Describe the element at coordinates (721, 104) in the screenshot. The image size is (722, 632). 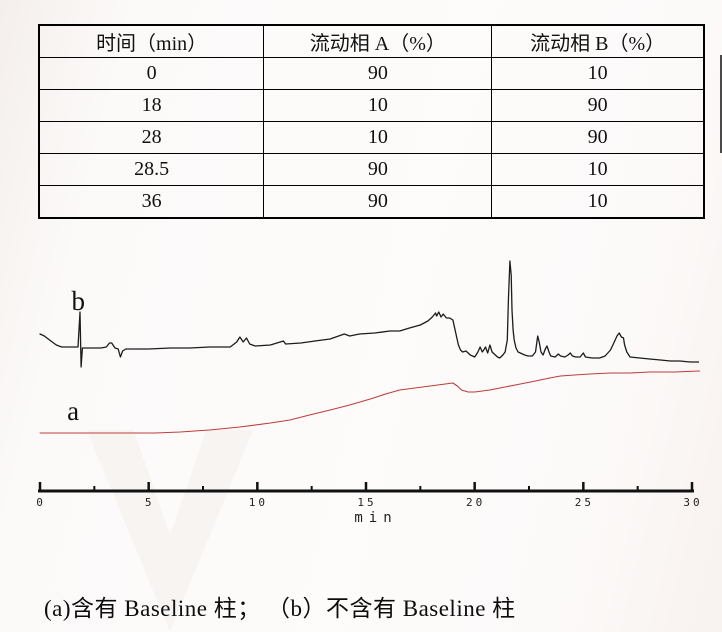
I see `right-edge-artifact` at that location.